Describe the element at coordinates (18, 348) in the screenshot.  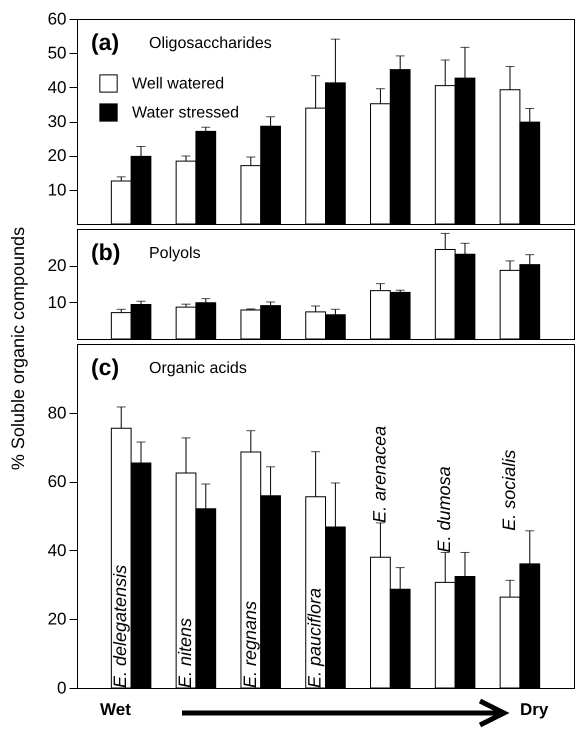
I see `y-axis-title: % Soluble organic compounds` at that location.